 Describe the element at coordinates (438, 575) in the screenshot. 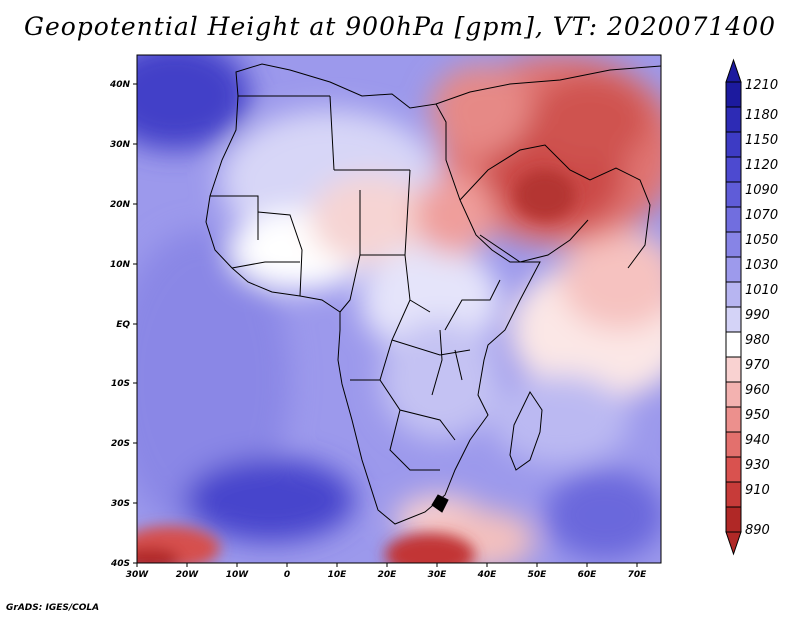

I see `lon-tick-label: 30E` at that location.